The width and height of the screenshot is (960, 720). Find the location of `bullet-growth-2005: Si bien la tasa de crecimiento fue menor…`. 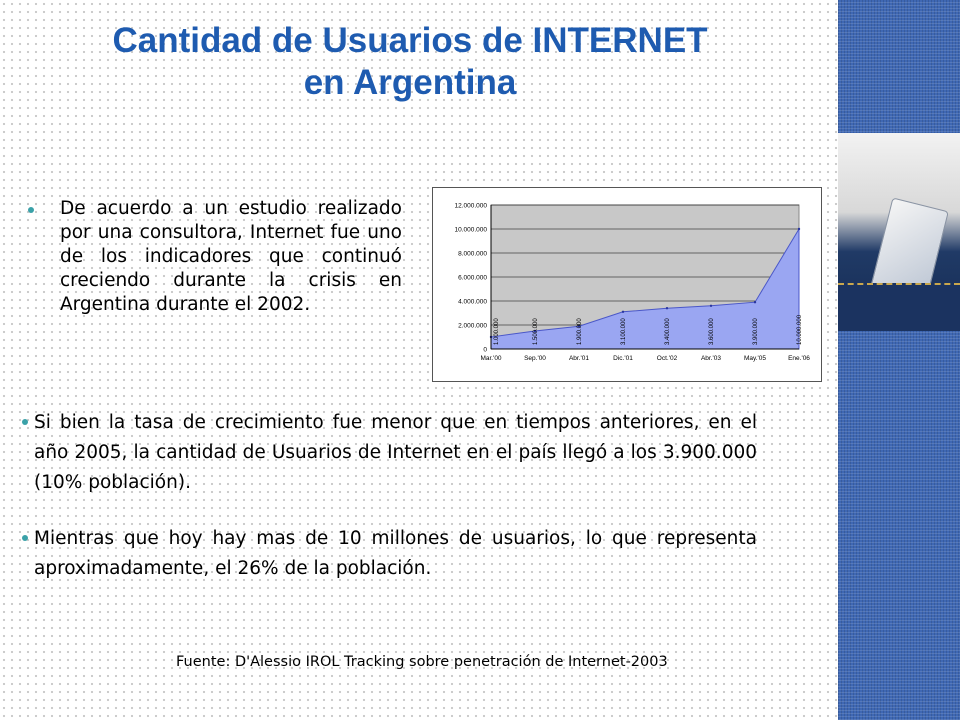

bullet-growth-2005: Si bien la tasa de crecimiento fue menor… is located at coordinates (389, 453).